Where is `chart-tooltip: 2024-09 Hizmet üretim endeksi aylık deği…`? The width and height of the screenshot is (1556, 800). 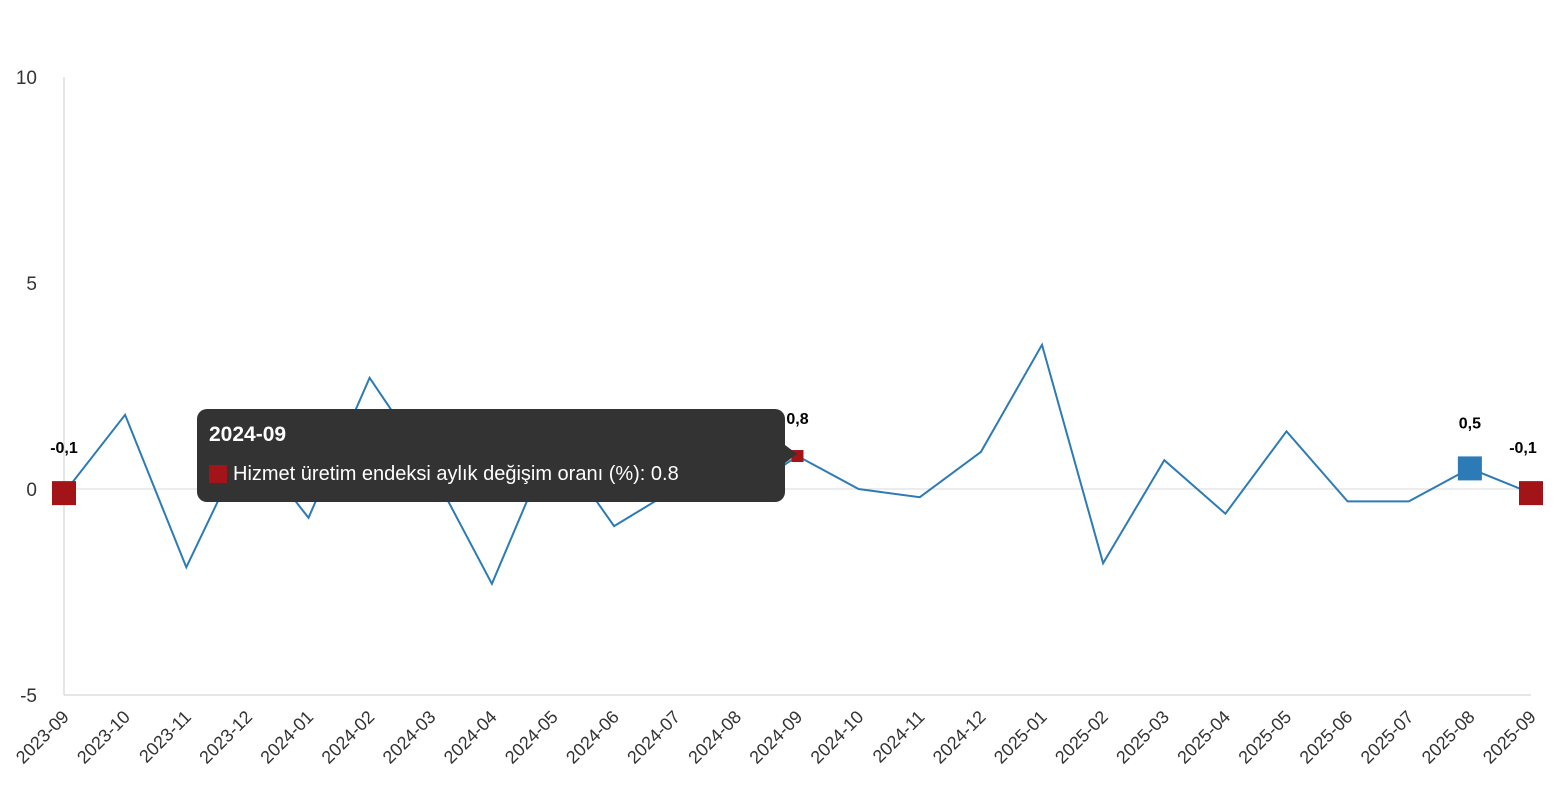
chart-tooltip: 2024-09 Hizmet üretim endeksi aylık deği… is located at coordinates (497, 455).